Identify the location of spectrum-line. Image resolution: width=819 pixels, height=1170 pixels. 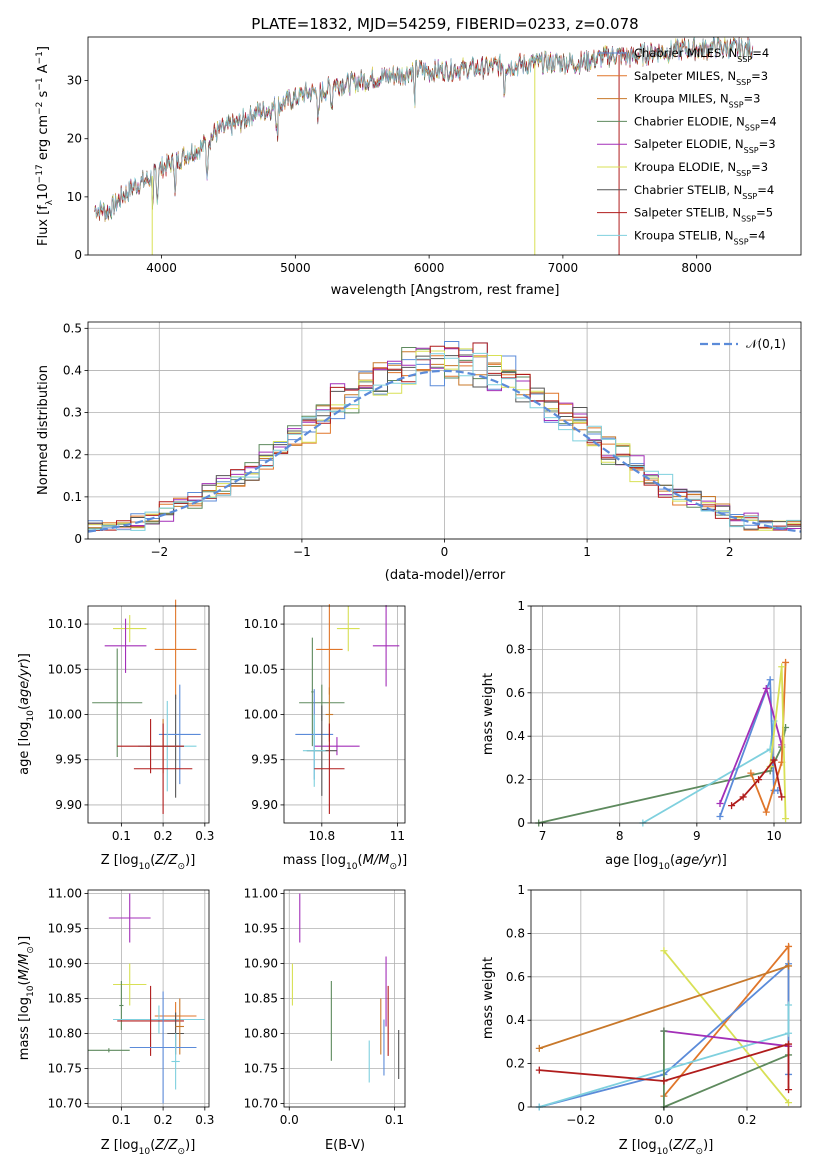
(424, 128).